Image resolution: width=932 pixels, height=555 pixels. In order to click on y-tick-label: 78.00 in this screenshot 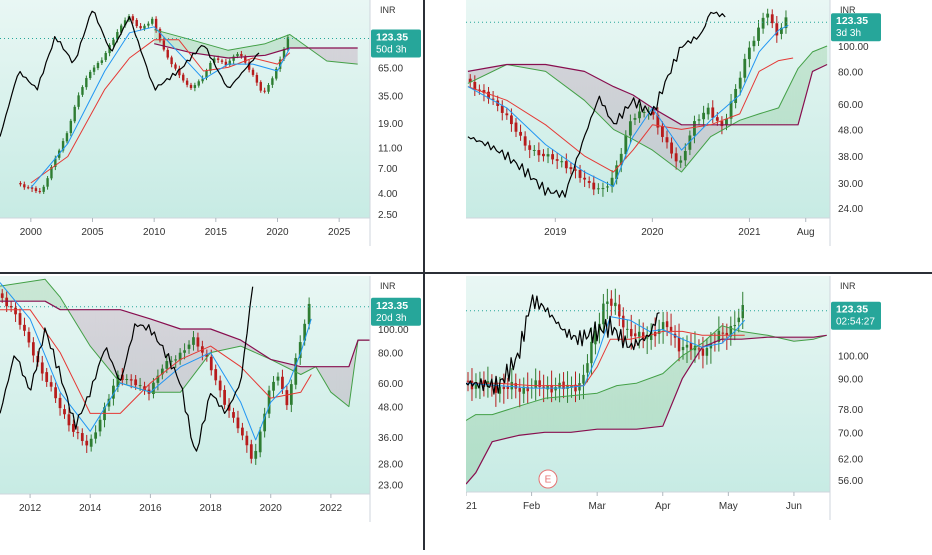, I will do `click(850, 410)`.